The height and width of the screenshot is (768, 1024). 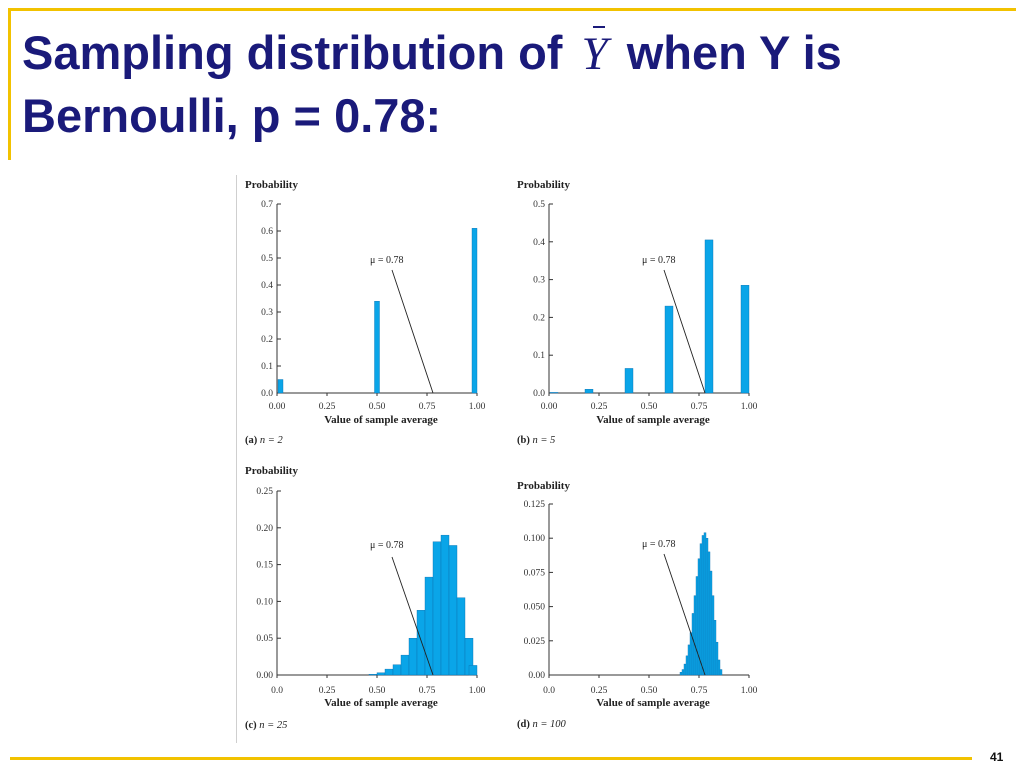 What do you see at coordinates (535, 505) in the screenshot?
I see `y-tick-label: 0.125` at bounding box center [535, 505].